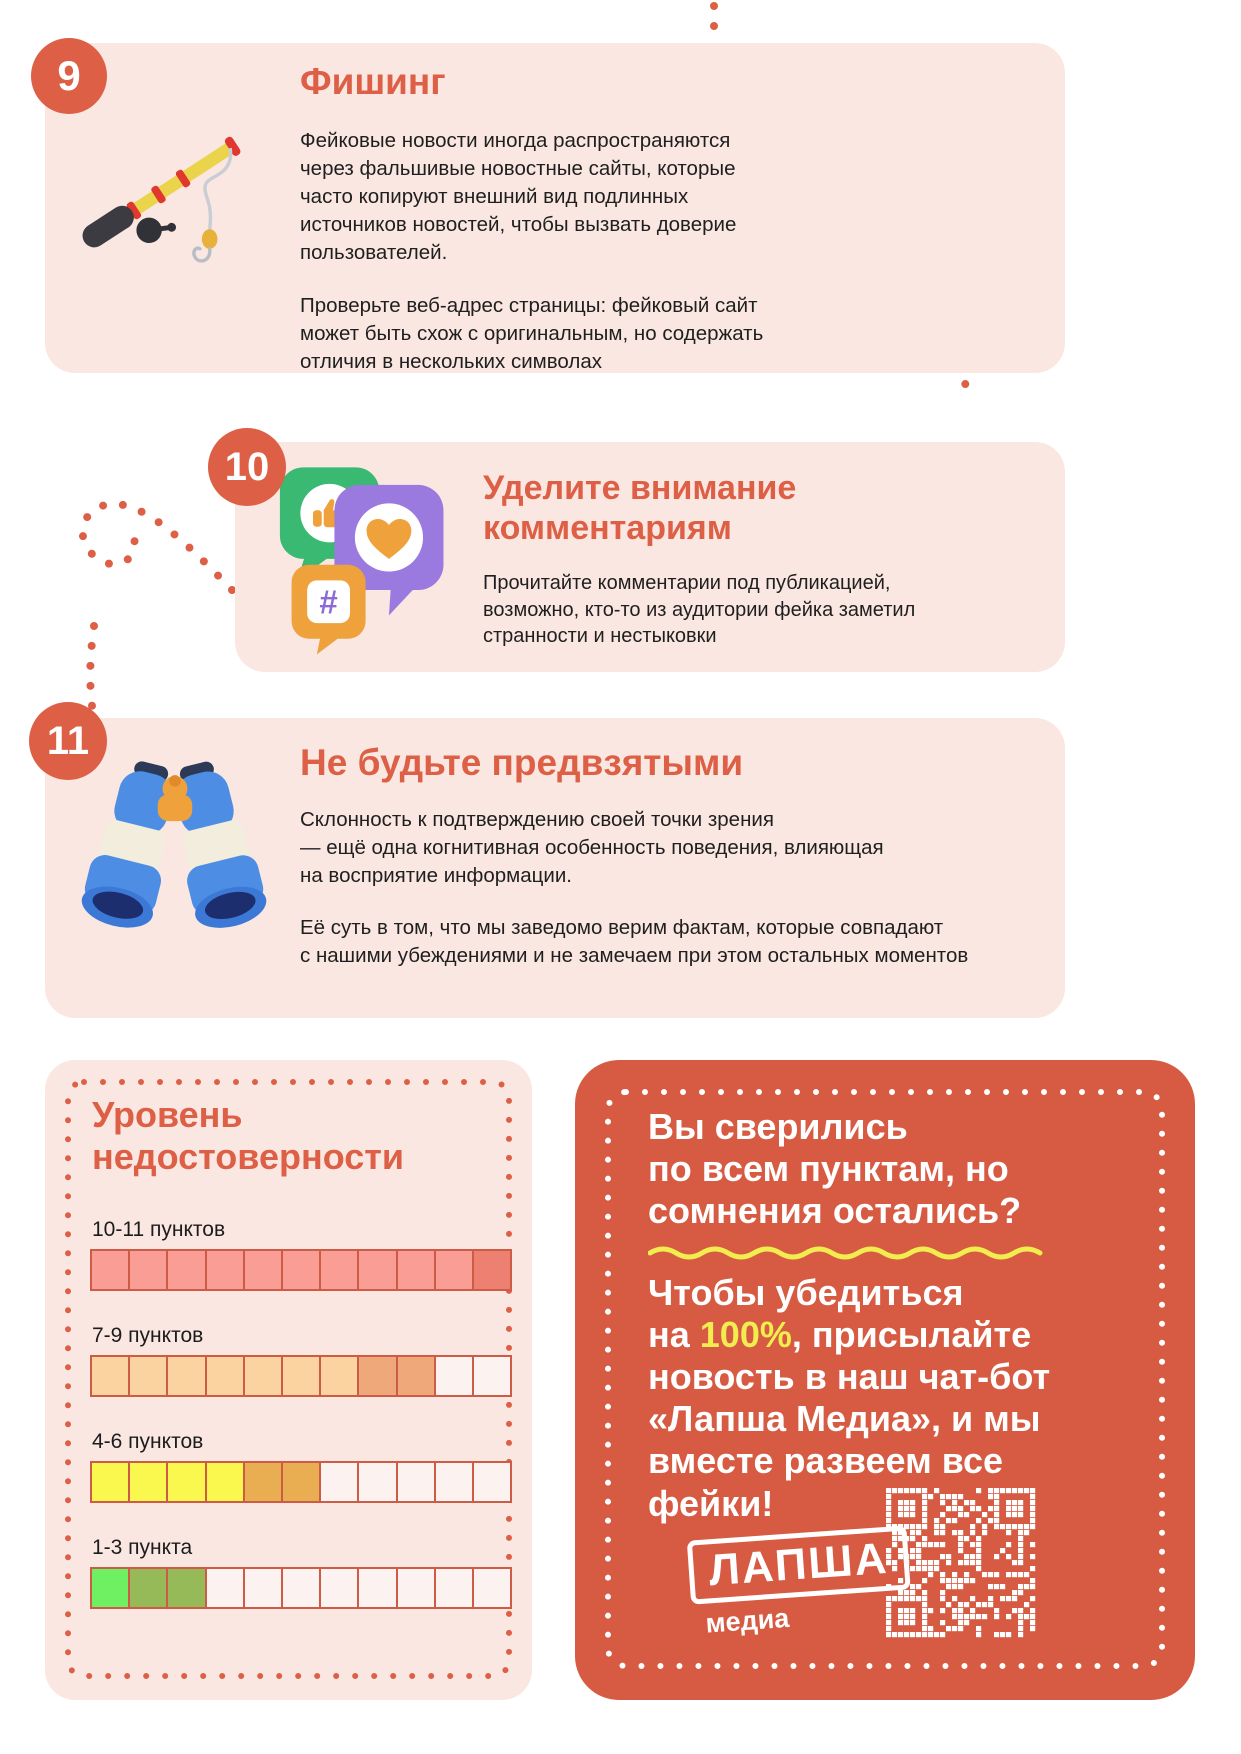  Describe the element at coordinates (247, 467) in the screenshot. I see `step-number-badge: 10` at that location.